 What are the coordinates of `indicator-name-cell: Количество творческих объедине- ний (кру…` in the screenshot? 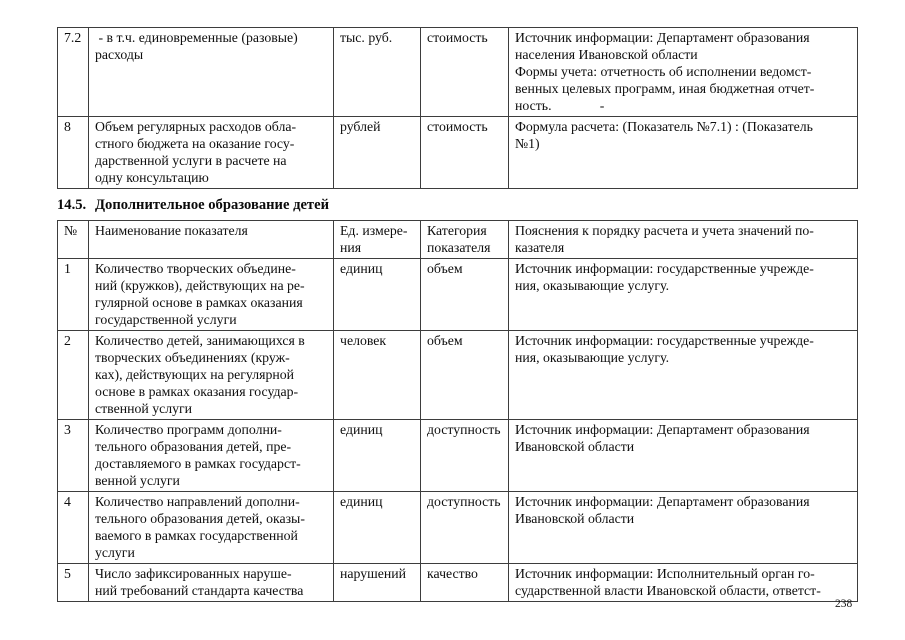 It's located at (211, 294).